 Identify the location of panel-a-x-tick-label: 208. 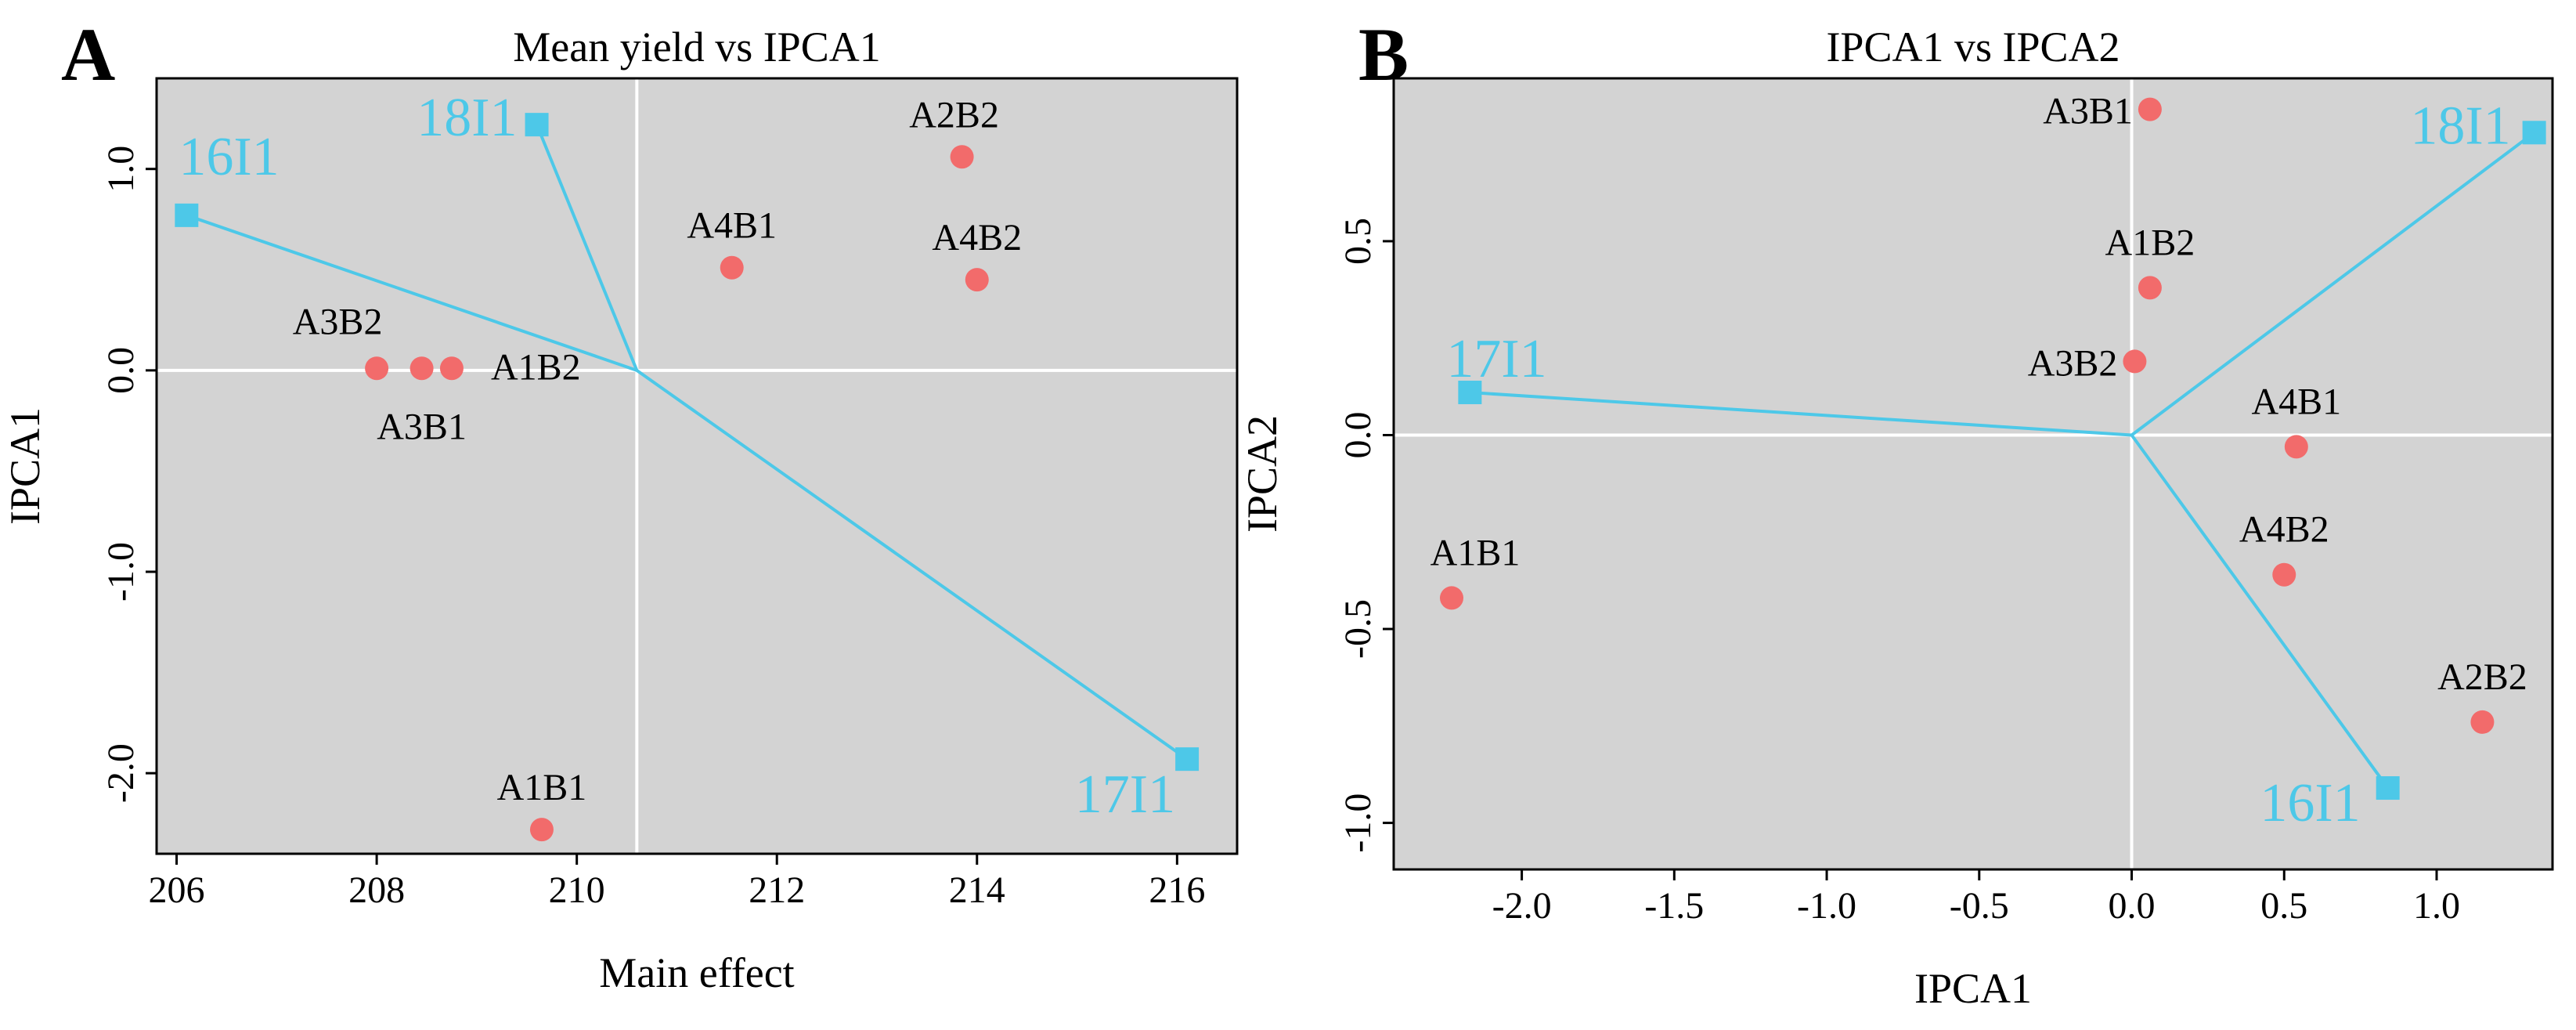
(376, 890).